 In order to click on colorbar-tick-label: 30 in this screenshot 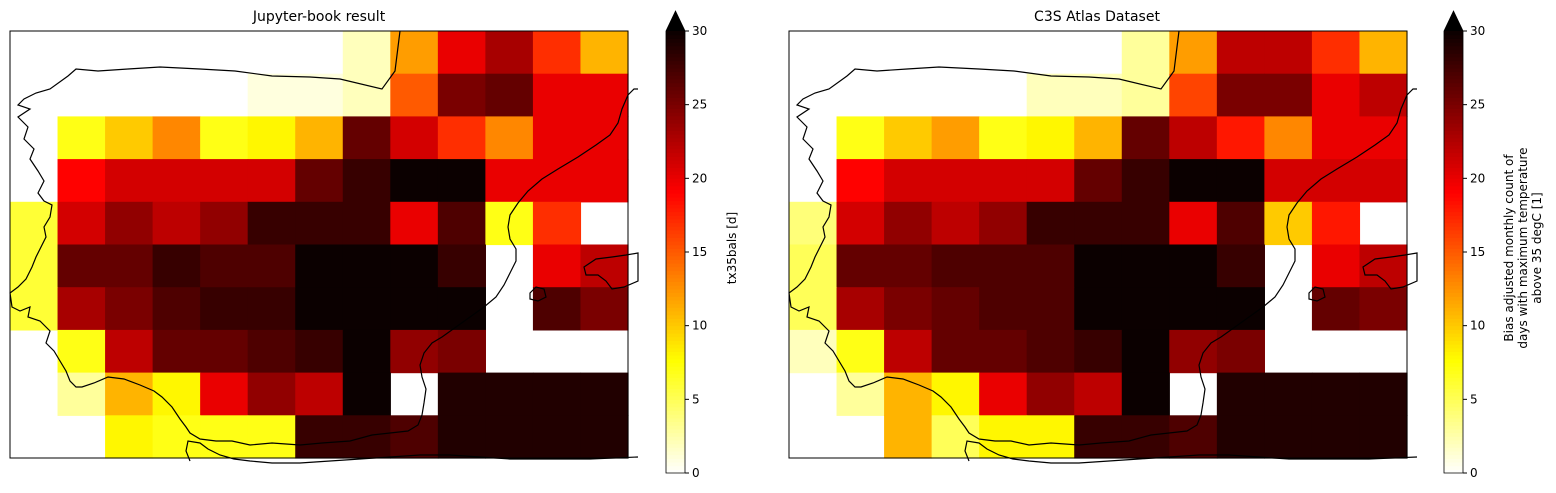, I will do `click(699, 31)`.